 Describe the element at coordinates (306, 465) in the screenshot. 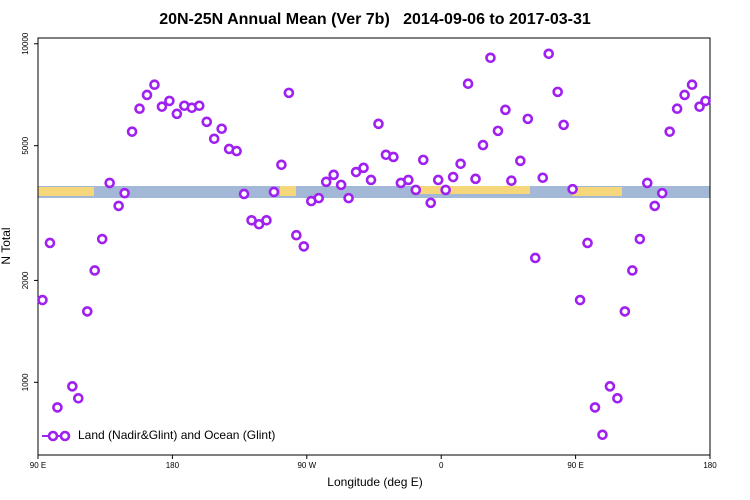

I see `x-tick-label: 90 W` at that location.